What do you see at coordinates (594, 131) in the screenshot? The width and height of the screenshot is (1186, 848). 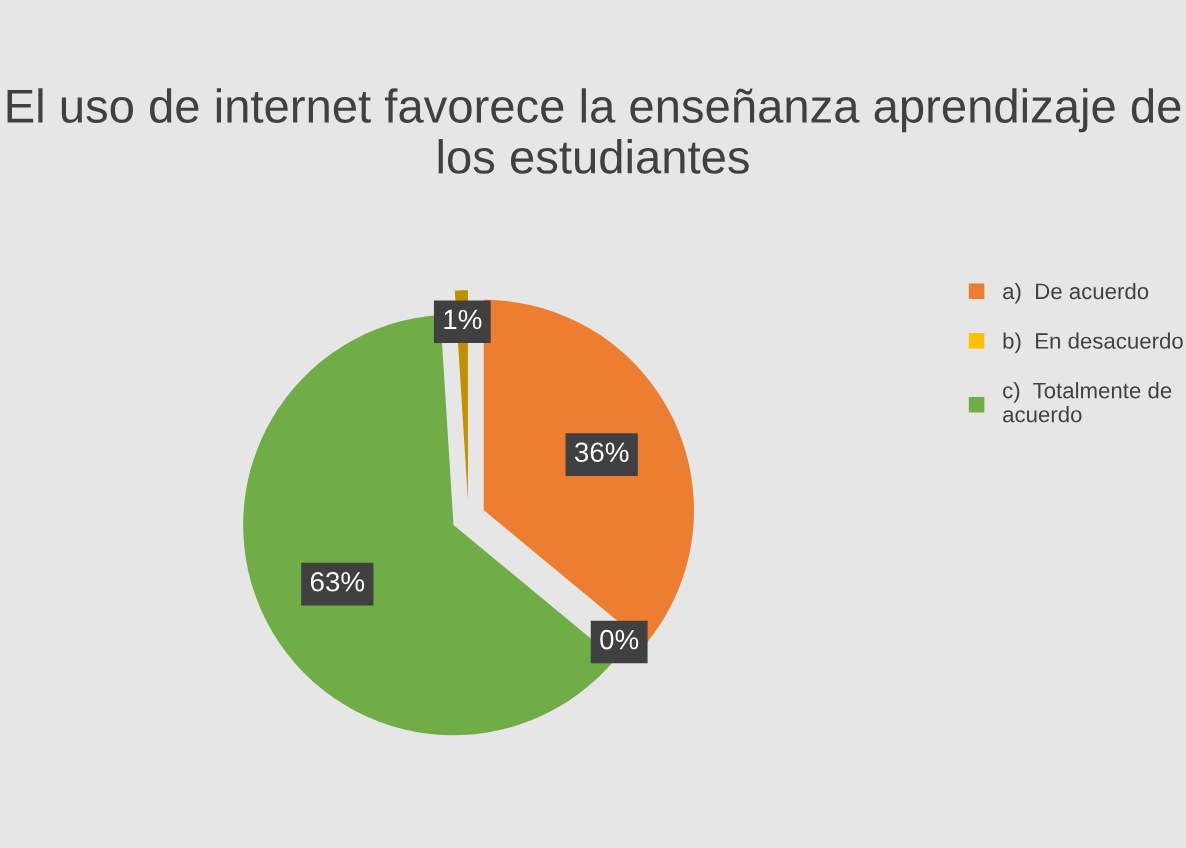 I see `chart-title: El uso de internet favorece la enseñanza aprendizaje de los estudiantes` at bounding box center [594, 131].